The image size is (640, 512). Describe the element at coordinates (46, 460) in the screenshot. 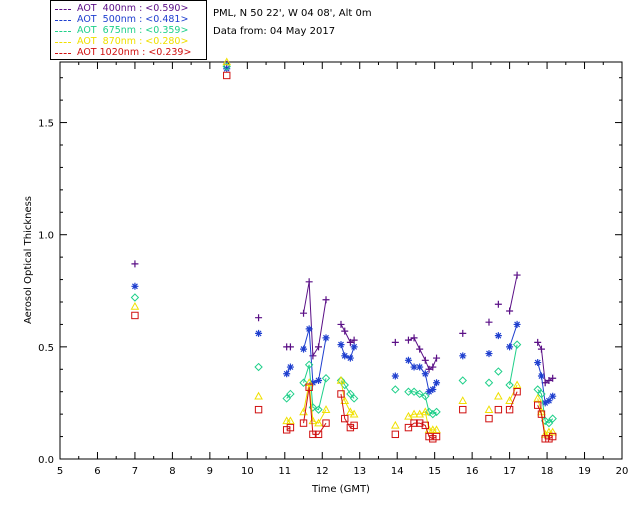

I see `y-tick-label: 0.0` at that location.